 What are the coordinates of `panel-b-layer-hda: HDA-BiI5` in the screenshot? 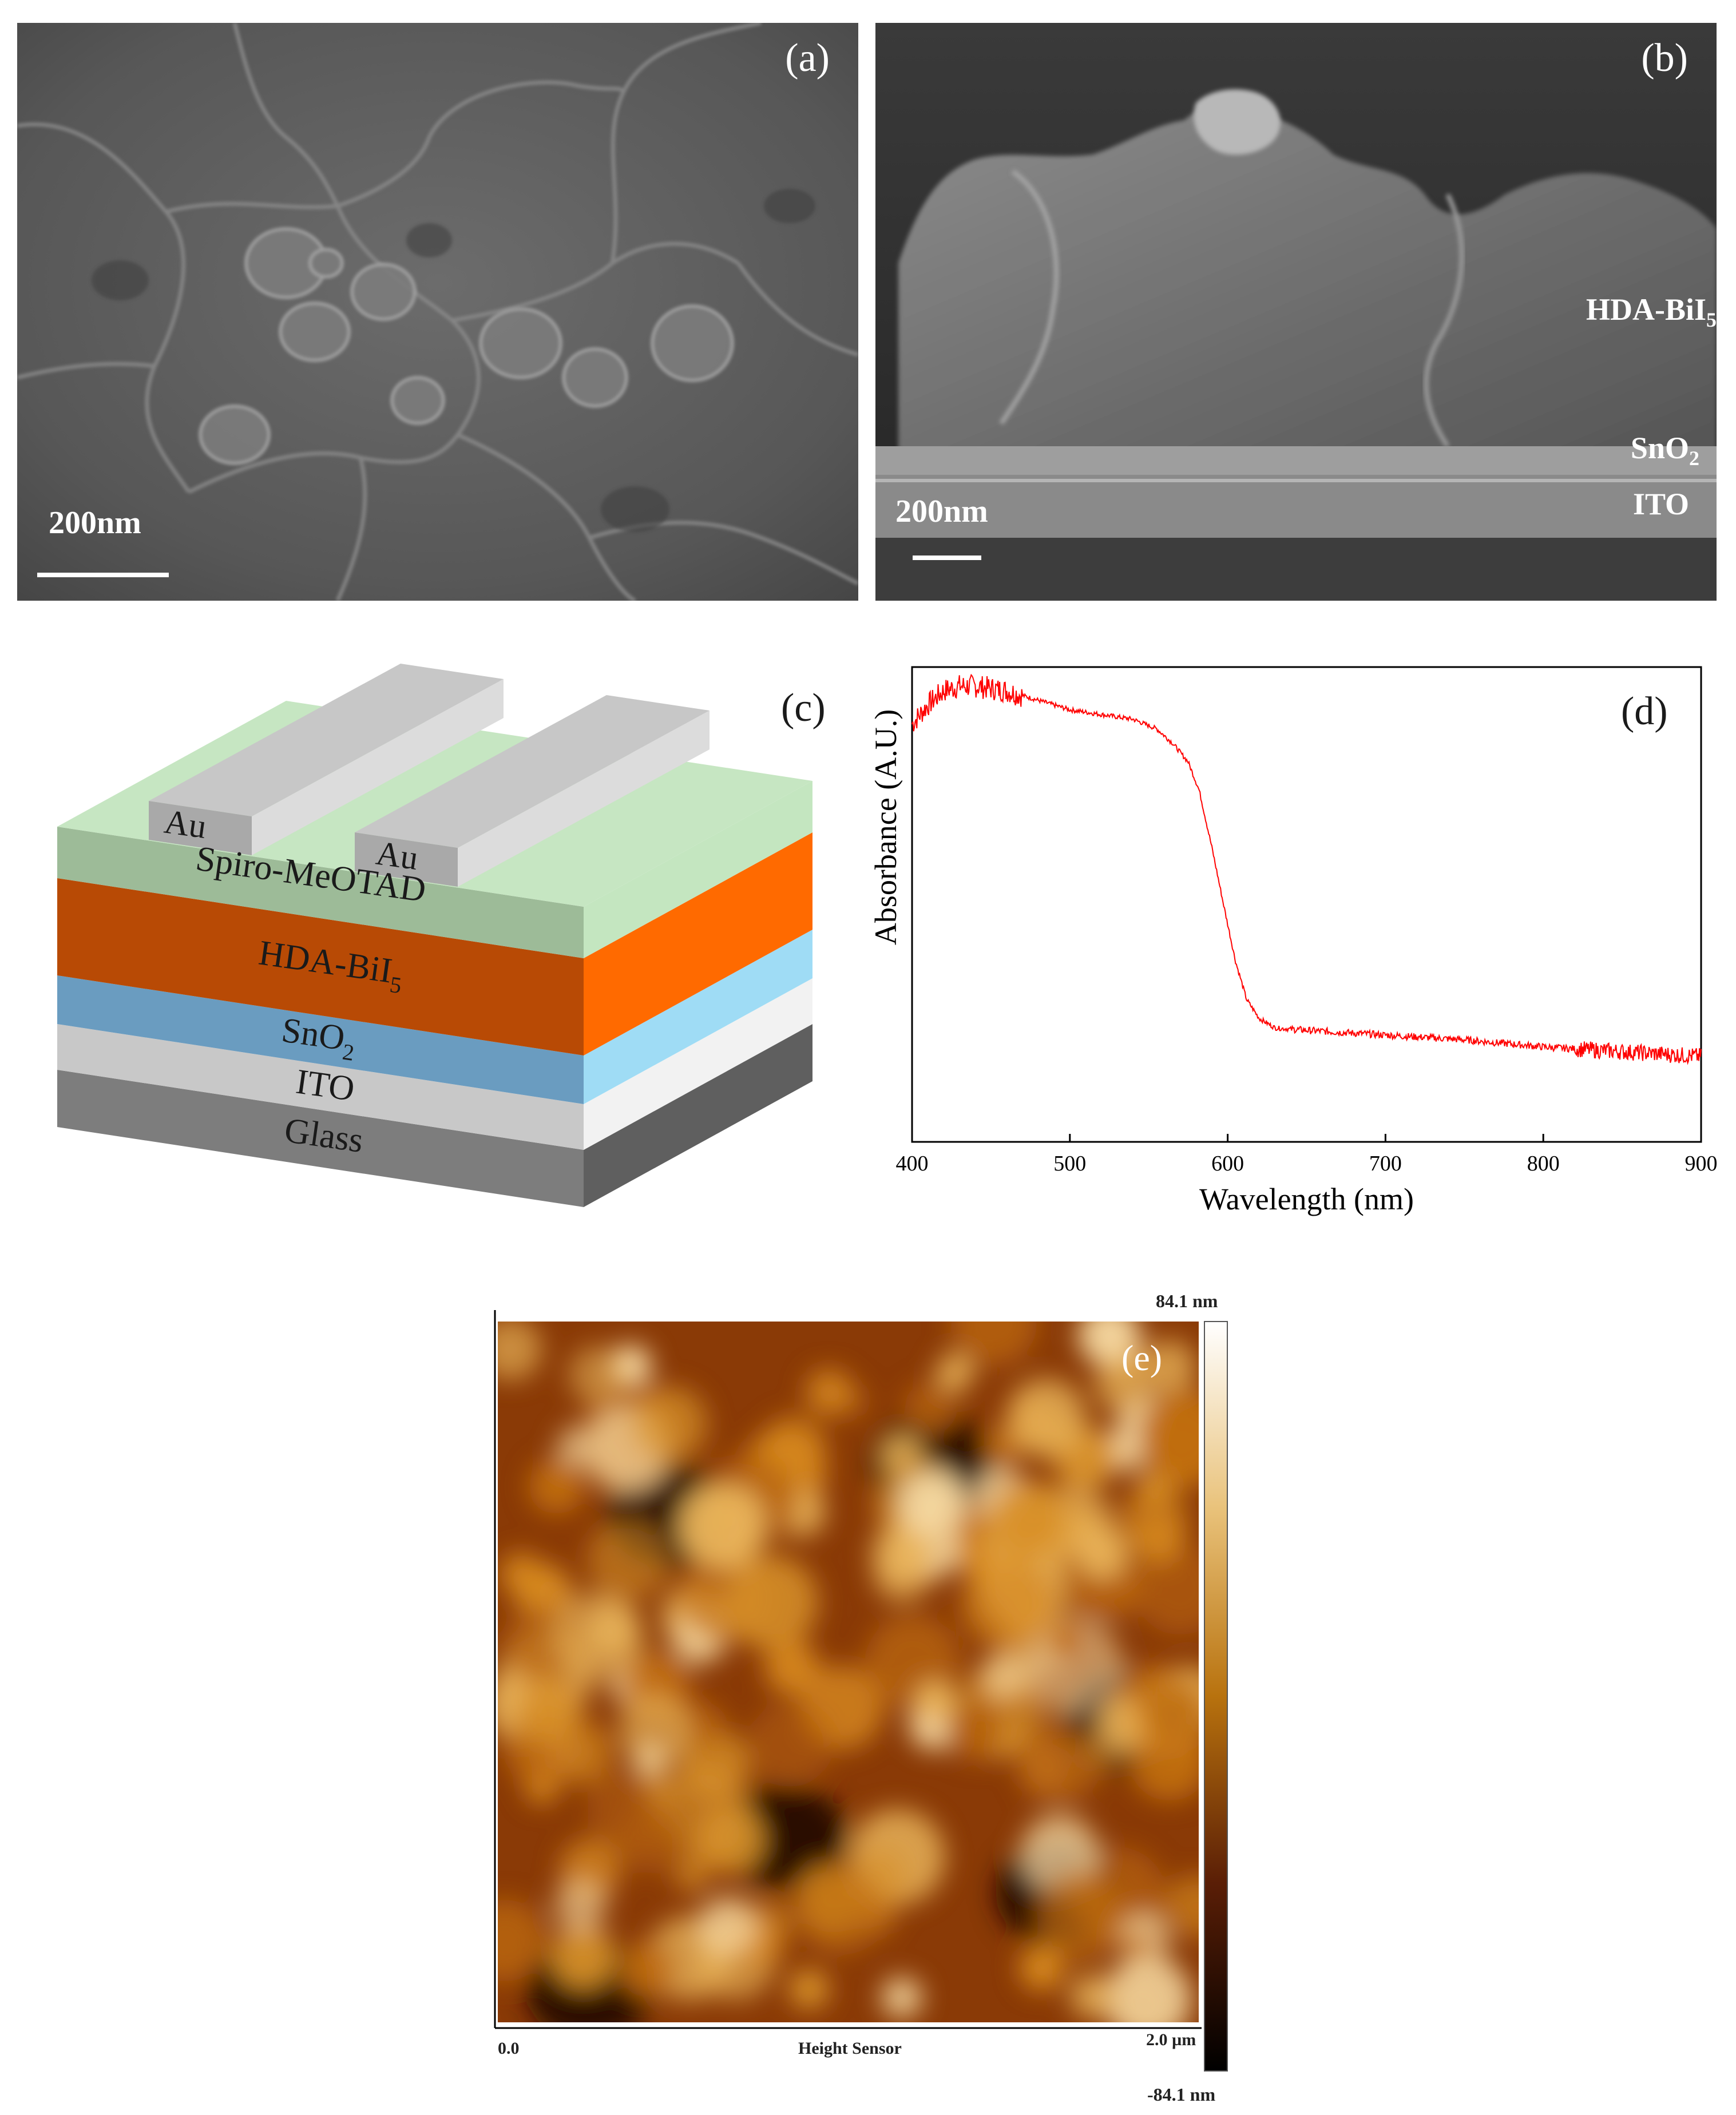 It's located at (1651, 312).